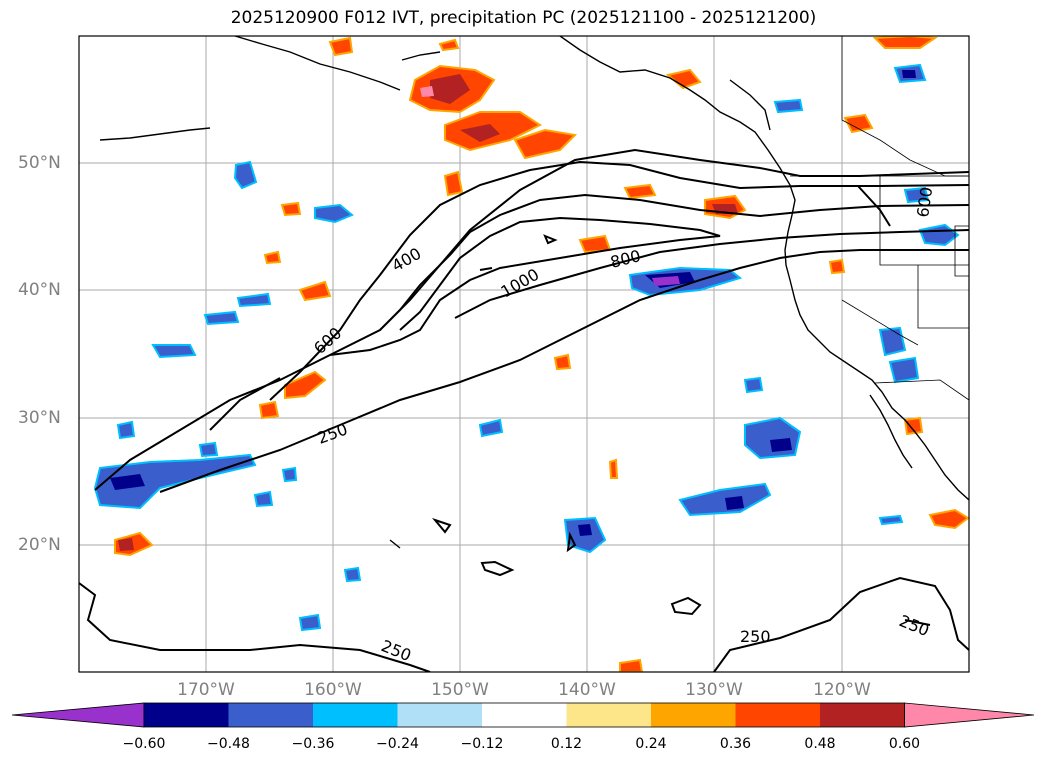 The width and height of the screenshot is (1047, 765). I want to click on lat-label: 30°N, so click(39, 418).